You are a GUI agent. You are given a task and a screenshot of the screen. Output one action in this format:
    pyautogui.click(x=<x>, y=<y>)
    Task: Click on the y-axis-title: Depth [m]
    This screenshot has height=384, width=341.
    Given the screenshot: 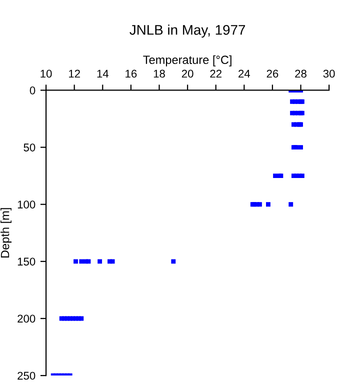 What is the action you would take?
    pyautogui.click(x=6, y=233)
    